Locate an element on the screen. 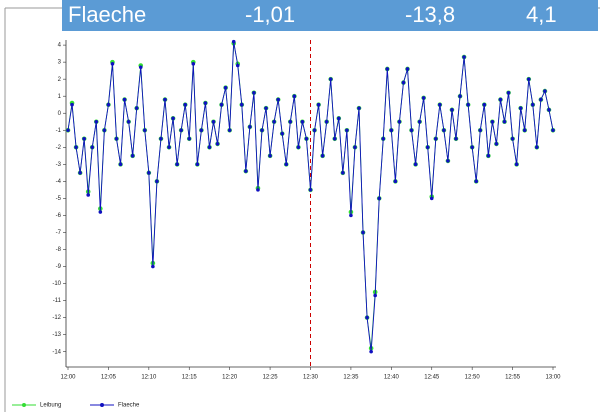 The image size is (603, 417). x-tick-label: 12:35 is located at coordinates (351, 378).